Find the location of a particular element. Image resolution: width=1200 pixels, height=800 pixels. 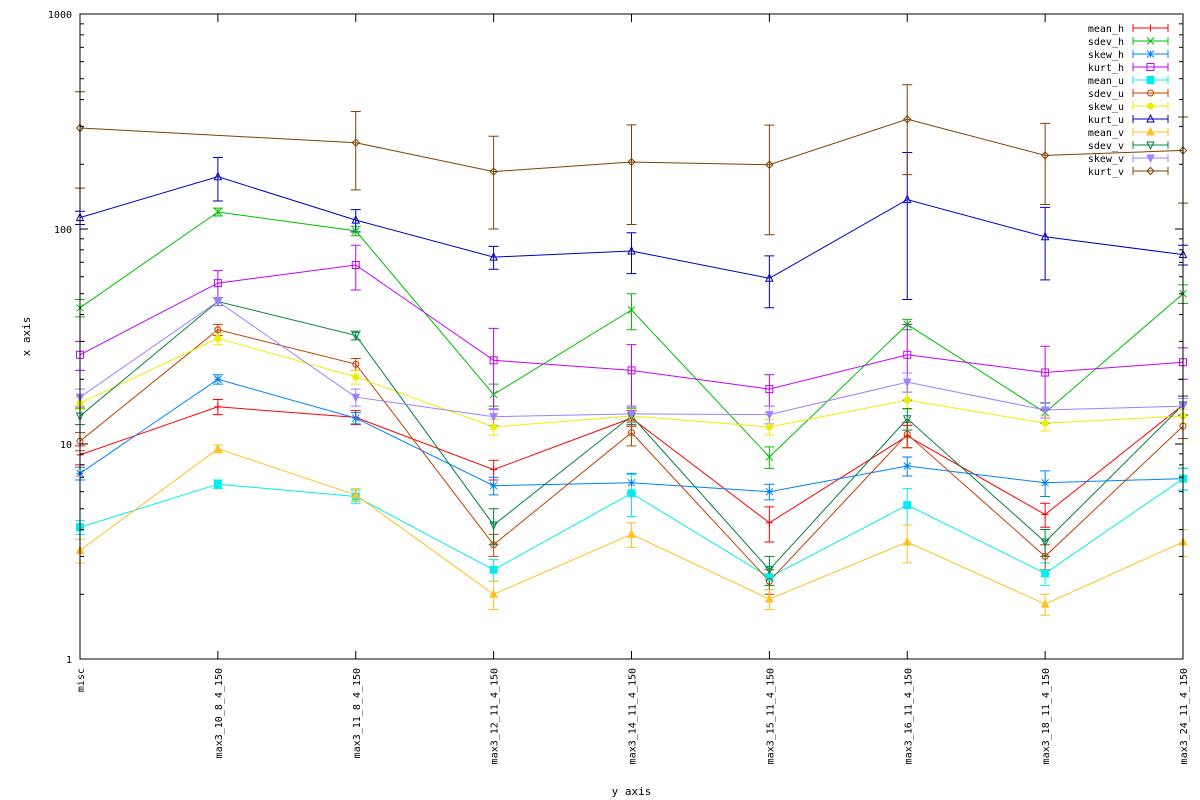

legend-label-skew_h: skew_h is located at coordinates (1106, 55).